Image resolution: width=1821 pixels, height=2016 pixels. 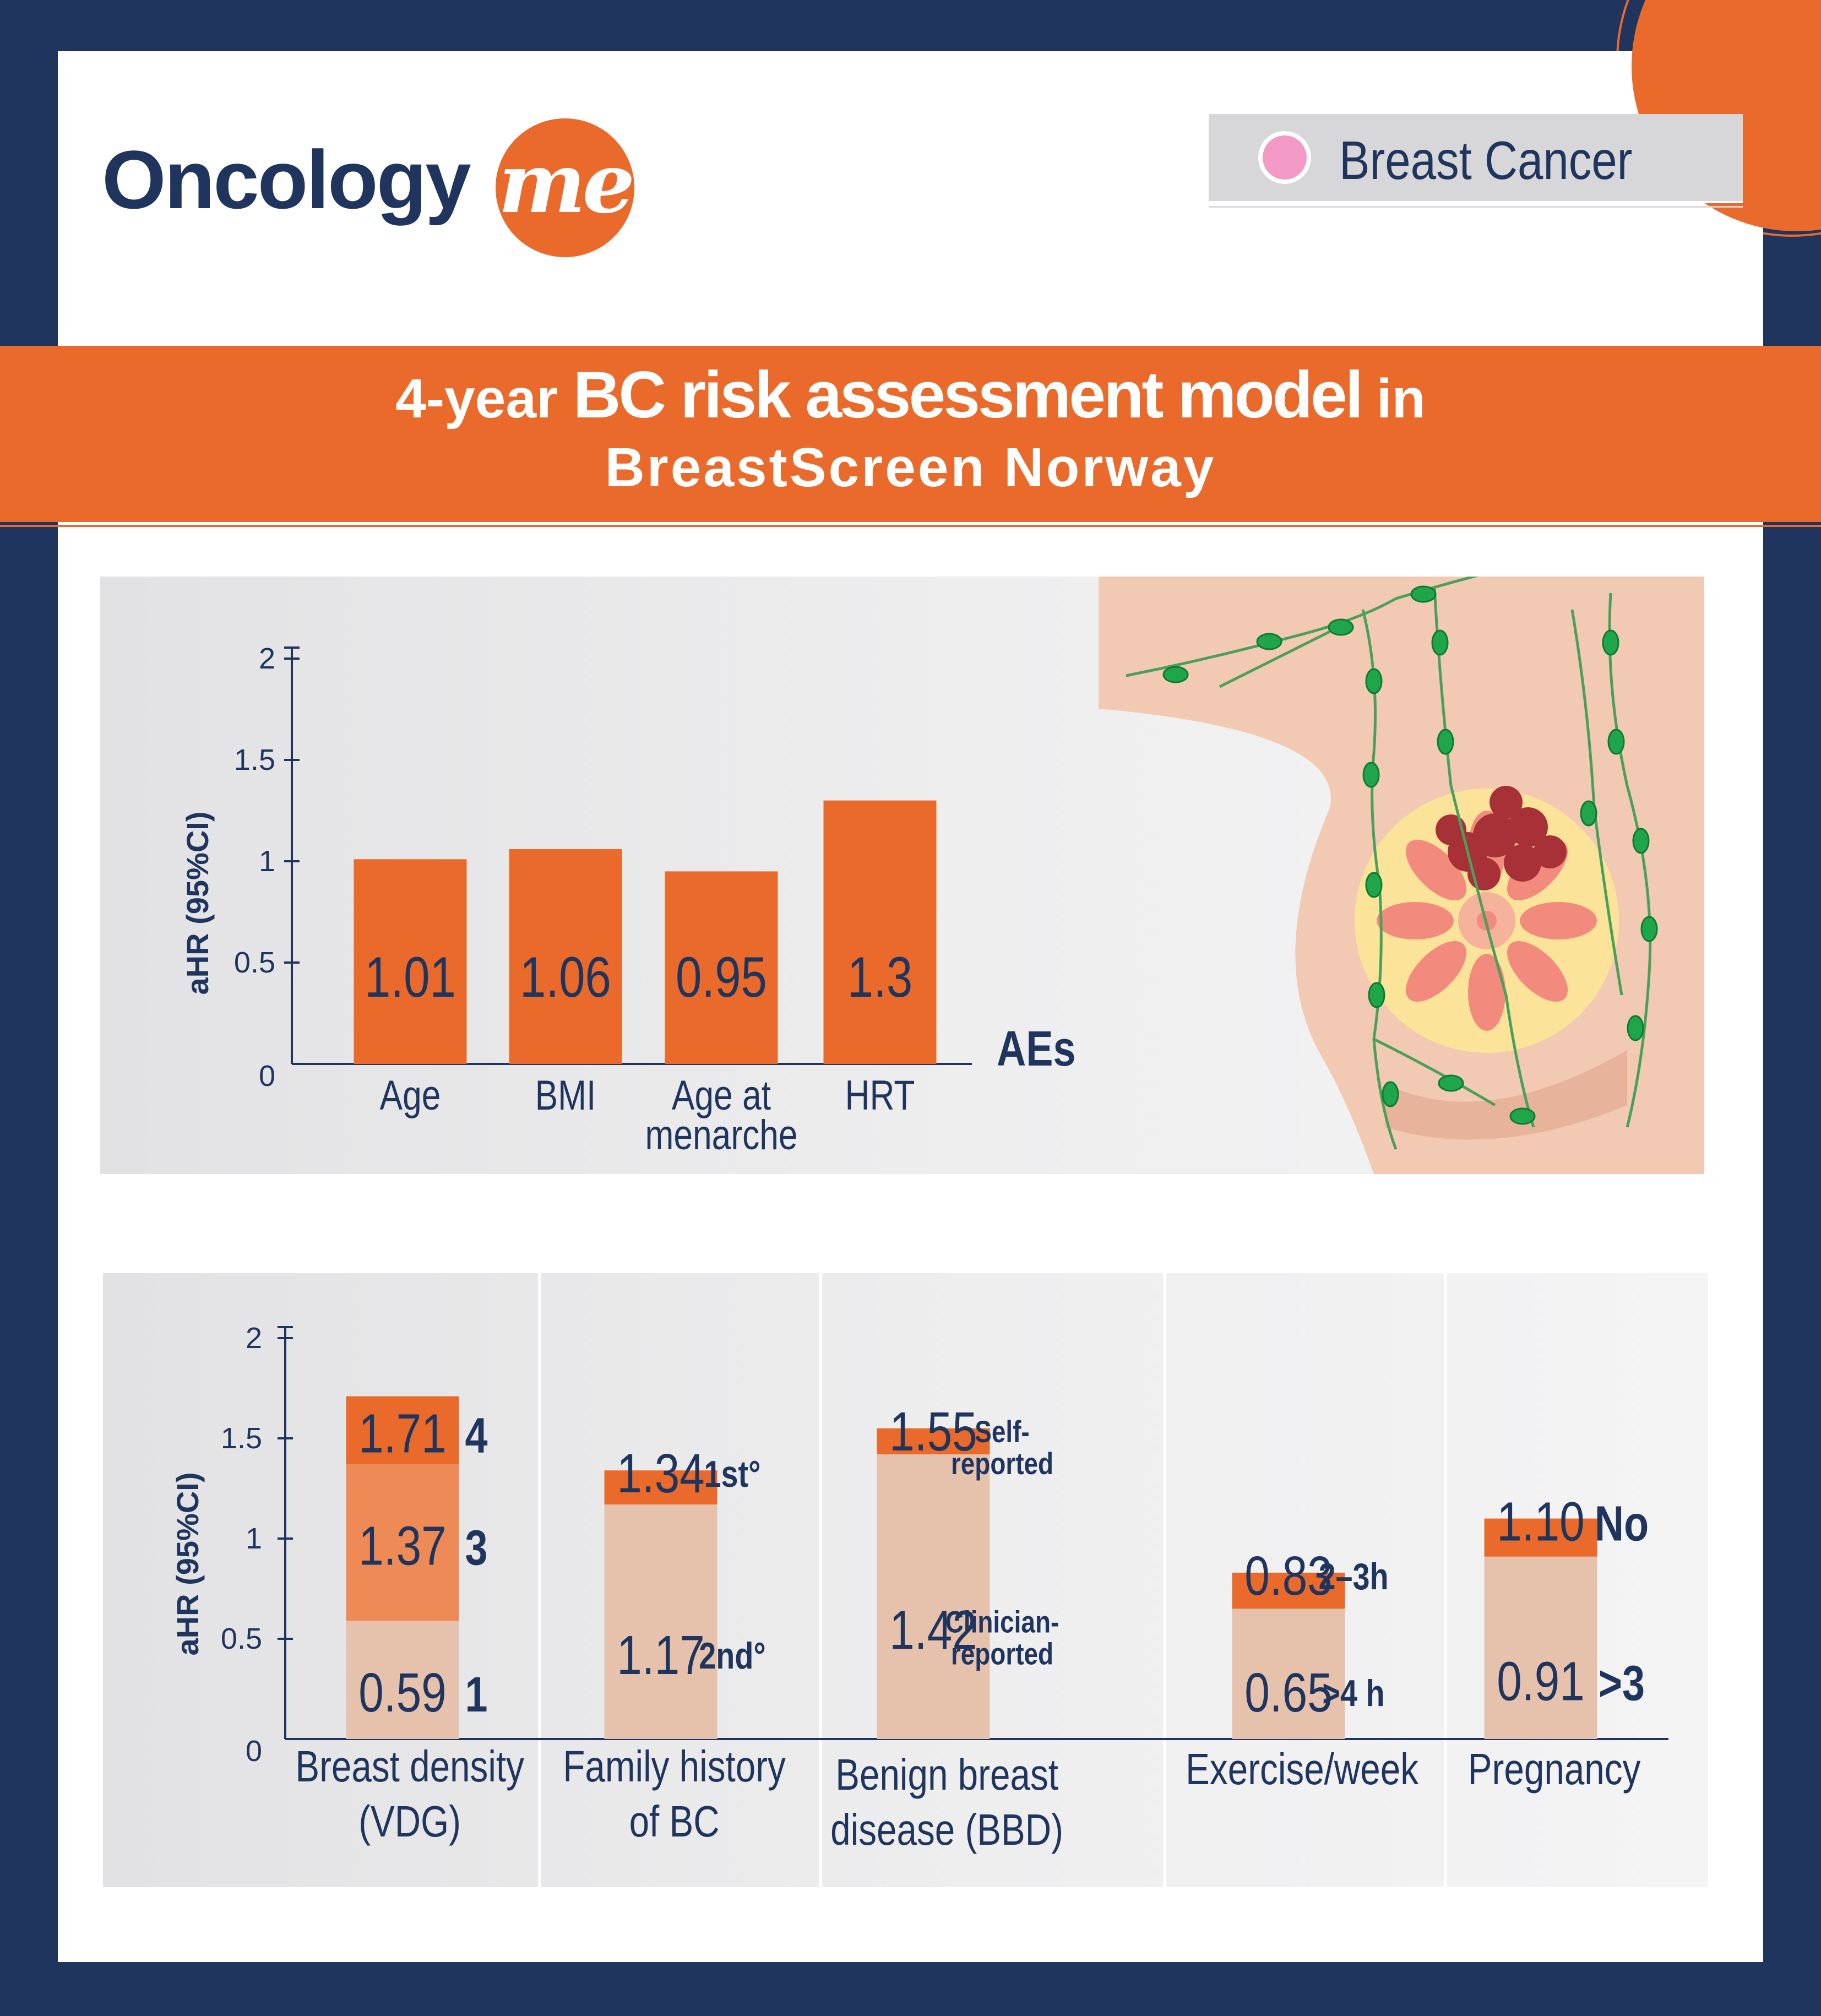 What do you see at coordinates (1353, 1693) in the screenshot?
I see `segment-category-label: >4 h` at bounding box center [1353, 1693].